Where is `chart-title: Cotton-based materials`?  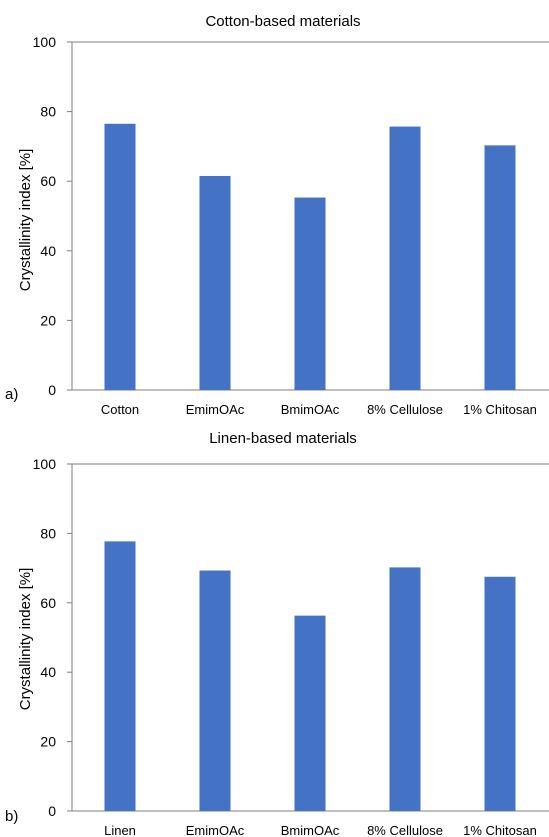 chart-title: Cotton-based materials is located at coordinates (282, 21).